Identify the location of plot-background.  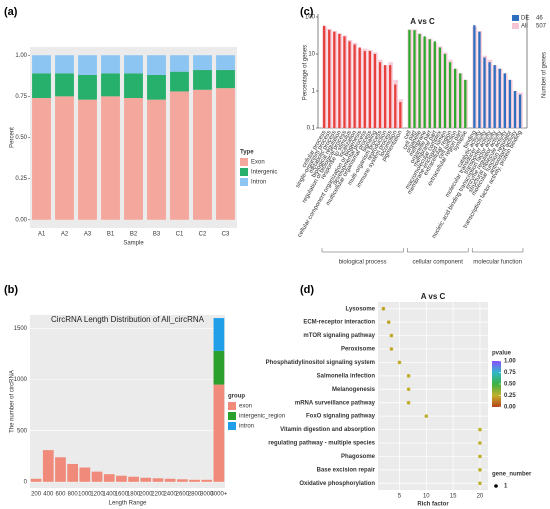
(433, 396).